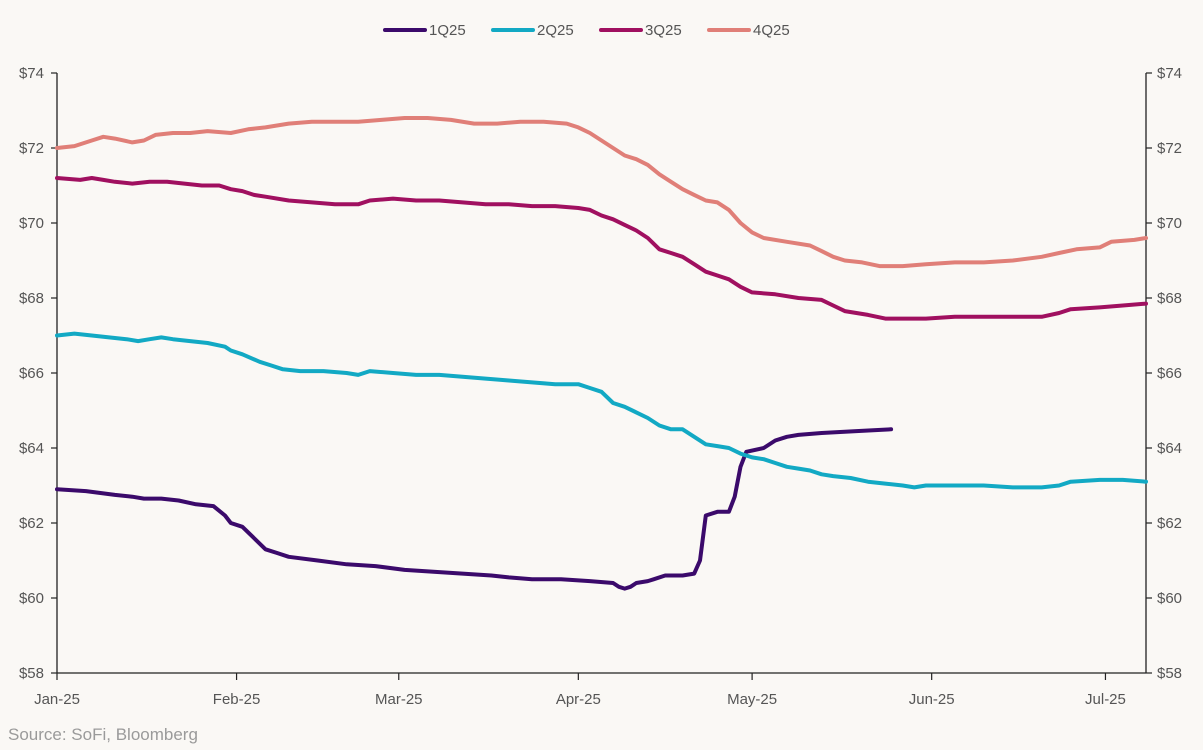 The width and height of the screenshot is (1203, 750). What do you see at coordinates (555, 30) in the screenshot?
I see `legend-label-2q25: 2Q25` at bounding box center [555, 30].